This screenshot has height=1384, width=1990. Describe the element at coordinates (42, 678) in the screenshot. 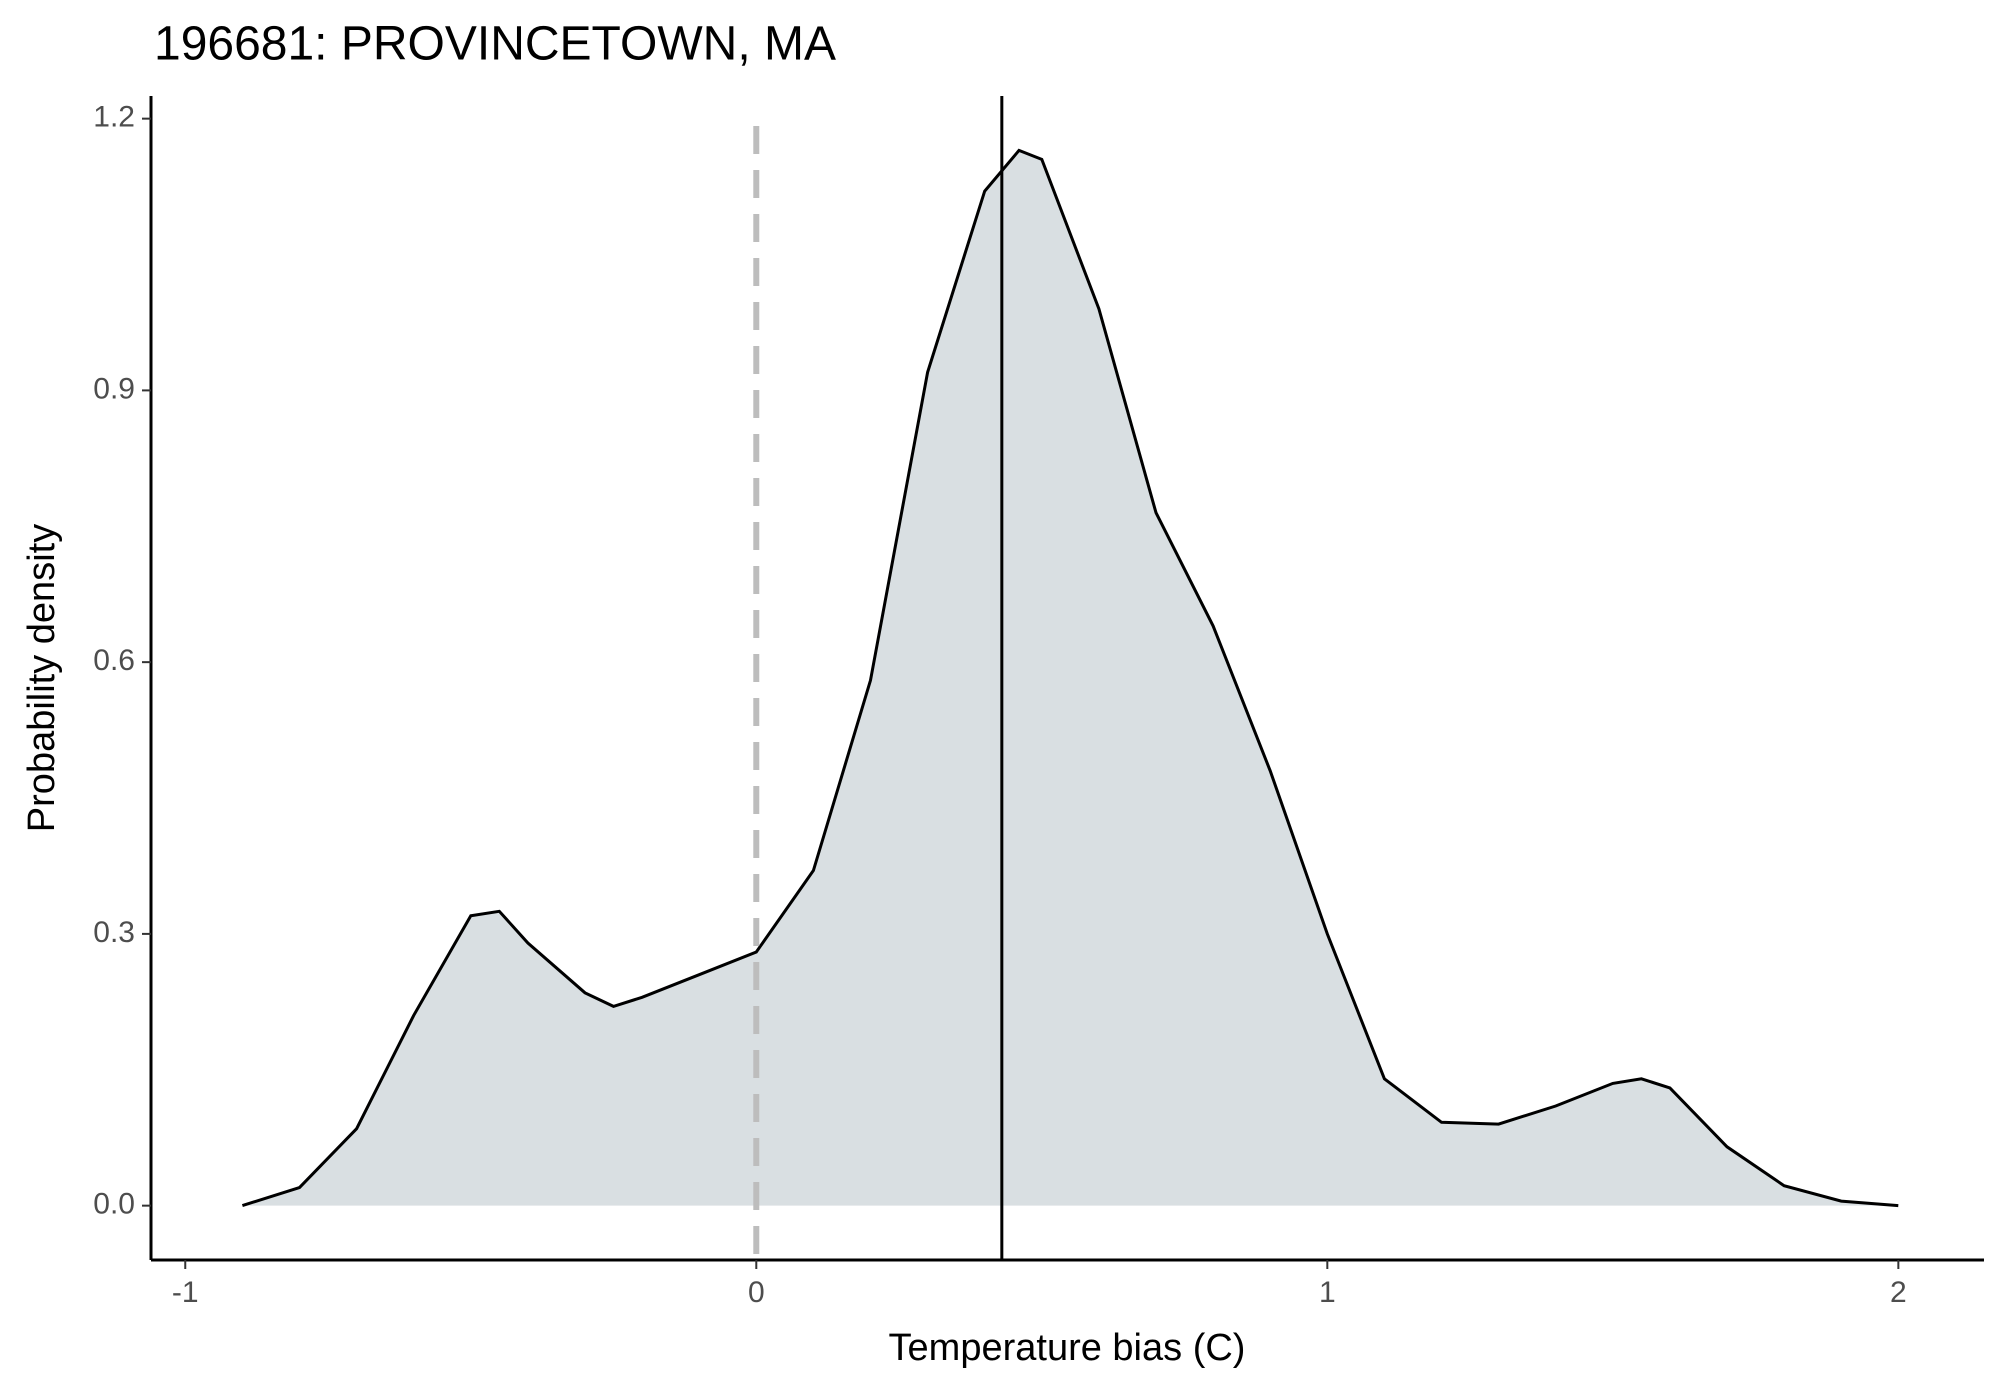

I see `y-axis-title: Probability density` at that location.